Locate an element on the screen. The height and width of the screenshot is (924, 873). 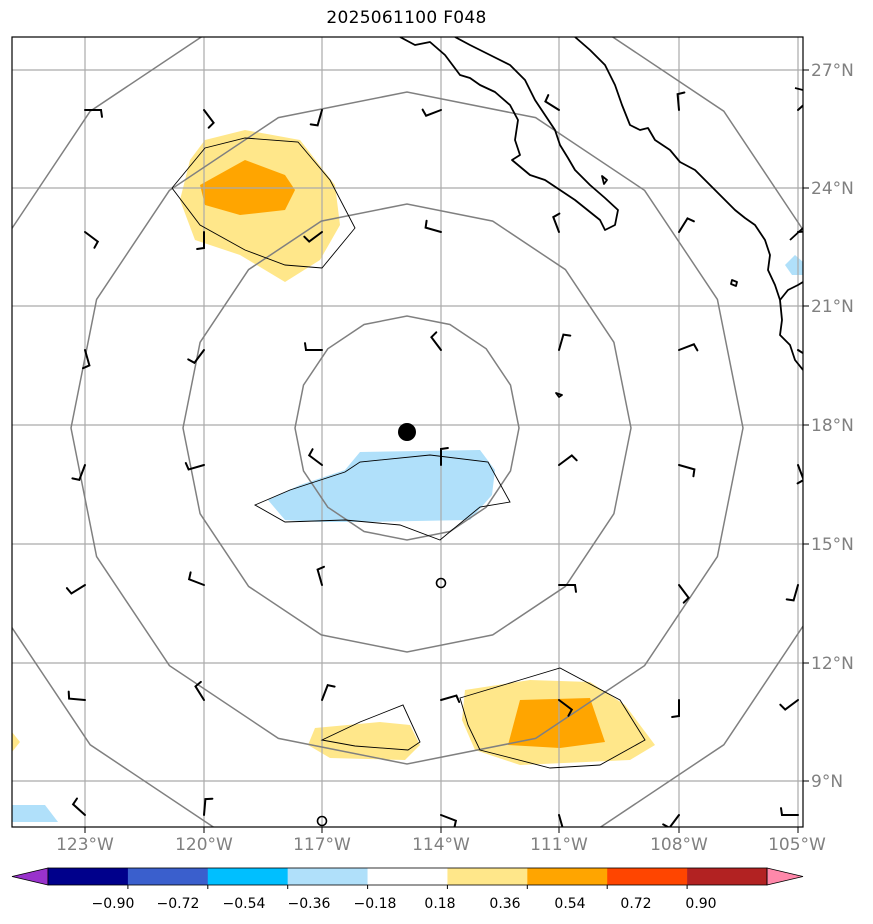
colorbar-tick-label: 0.18 is located at coordinates (439, 904).